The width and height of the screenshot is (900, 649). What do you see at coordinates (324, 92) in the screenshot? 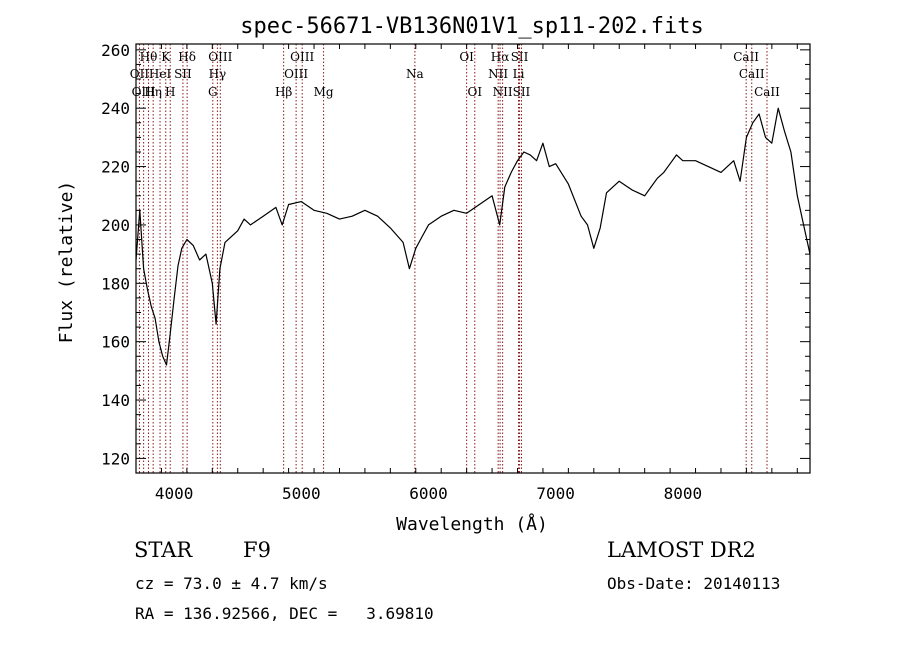
I see `line-marker-label: Mg` at bounding box center [324, 92].